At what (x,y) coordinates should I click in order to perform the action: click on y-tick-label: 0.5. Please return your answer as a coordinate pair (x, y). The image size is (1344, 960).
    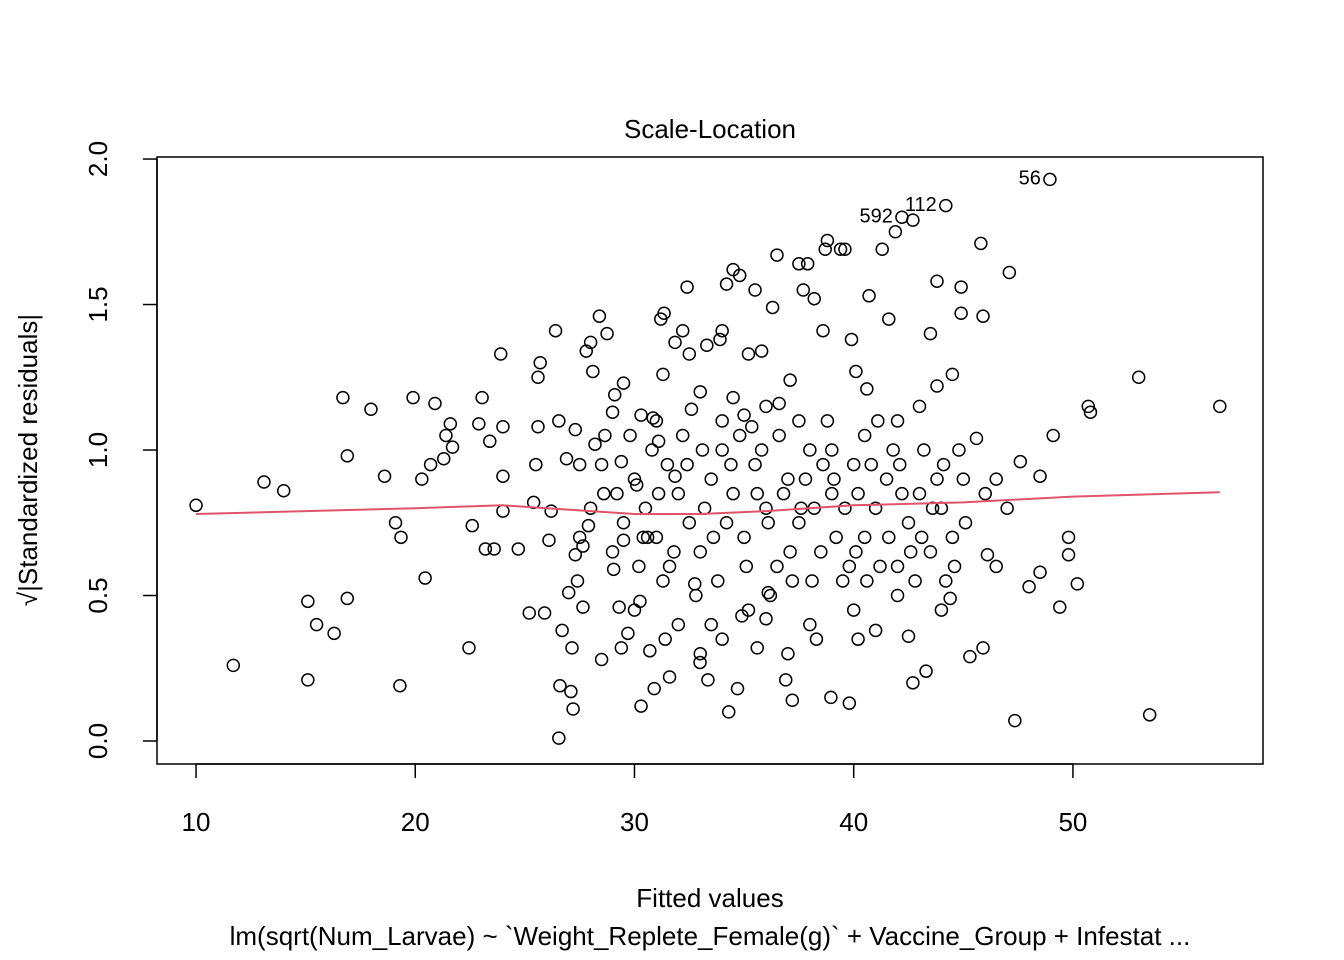
    Looking at the image, I should click on (98, 595).